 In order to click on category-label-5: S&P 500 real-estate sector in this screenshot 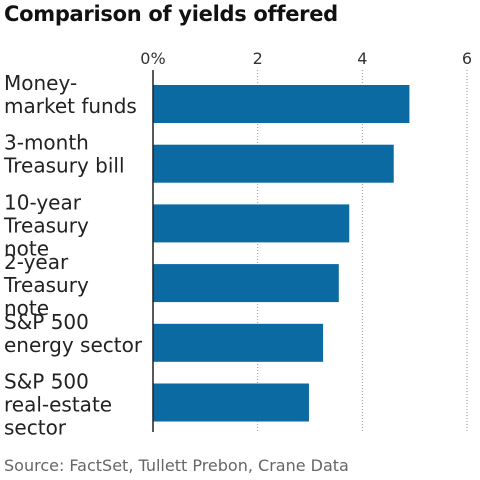, I will do `click(58, 405)`.